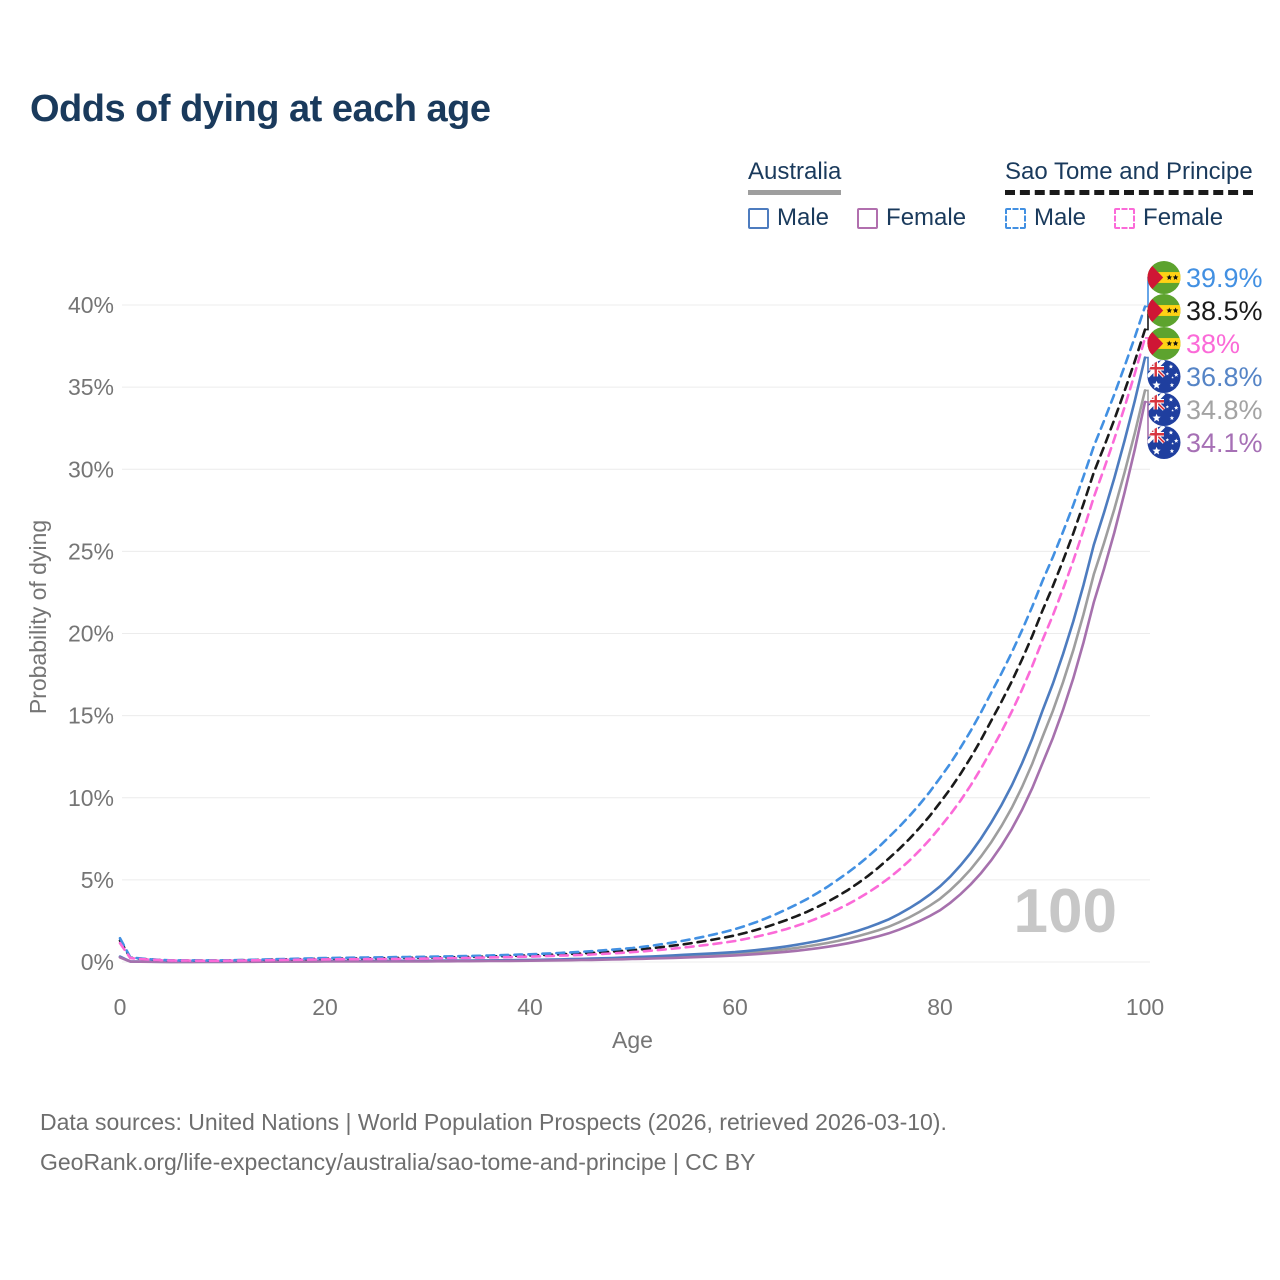  What do you see at coordinates (97, 880) in the screenshot?
I see `y-axis-tick-label: 5%` at bounding box center [97, 880].